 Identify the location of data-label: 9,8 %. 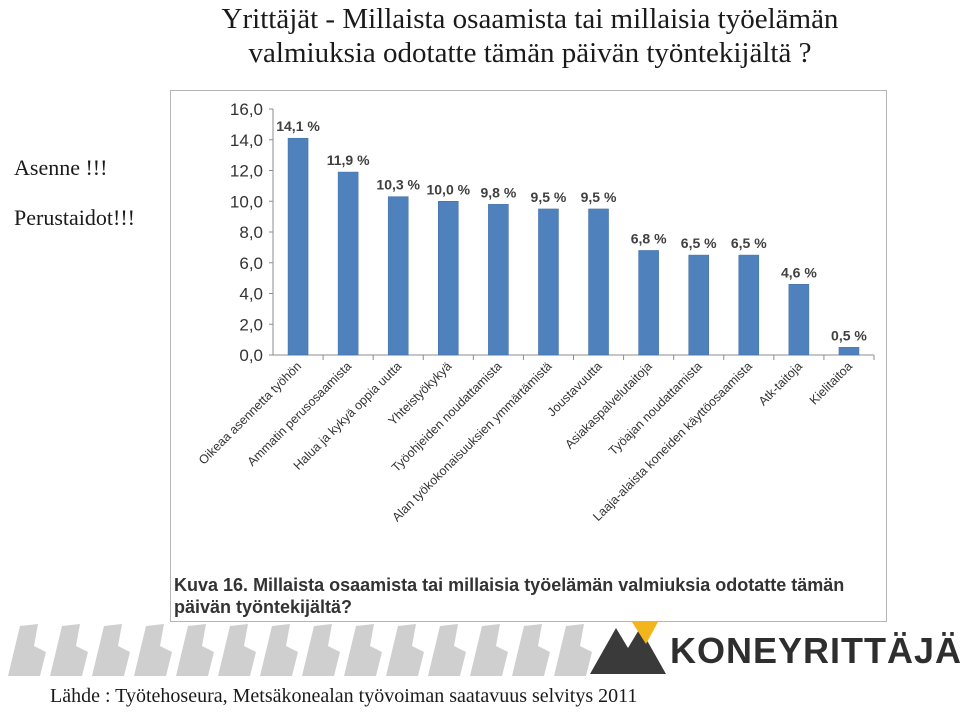
(498, 192).